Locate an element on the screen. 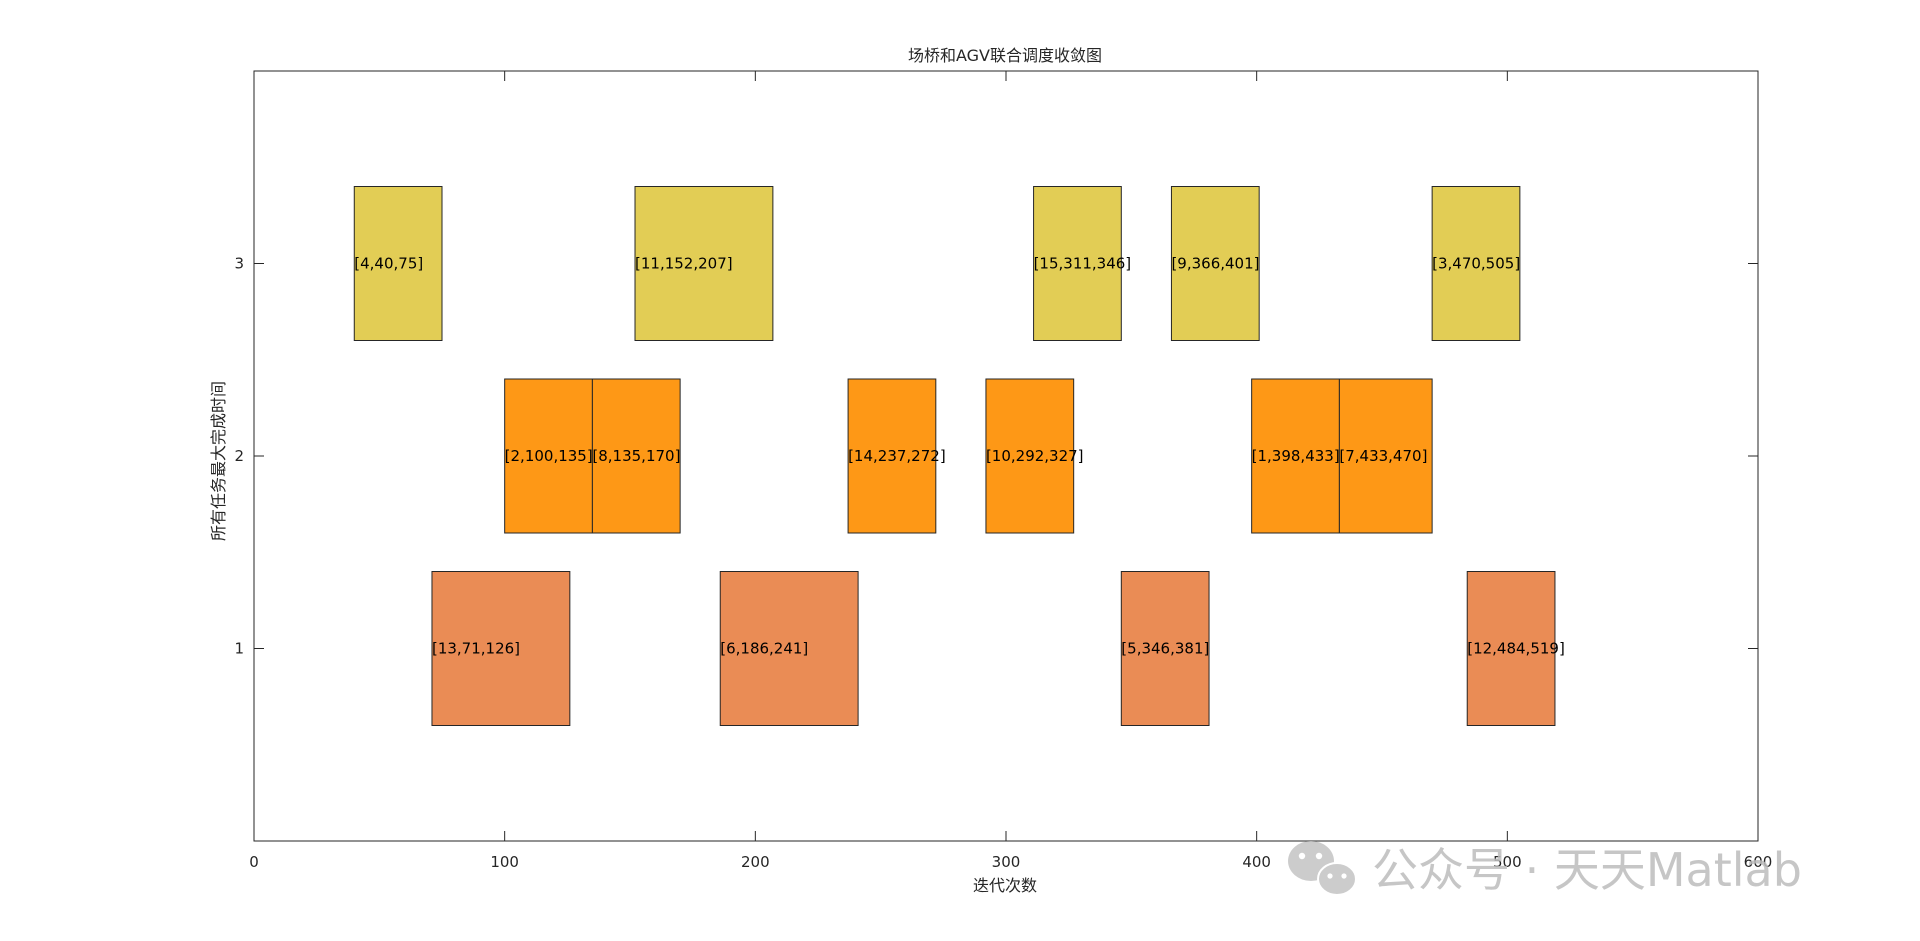  bar-label: [10,292,327] is located at coordinates (1035, 456).